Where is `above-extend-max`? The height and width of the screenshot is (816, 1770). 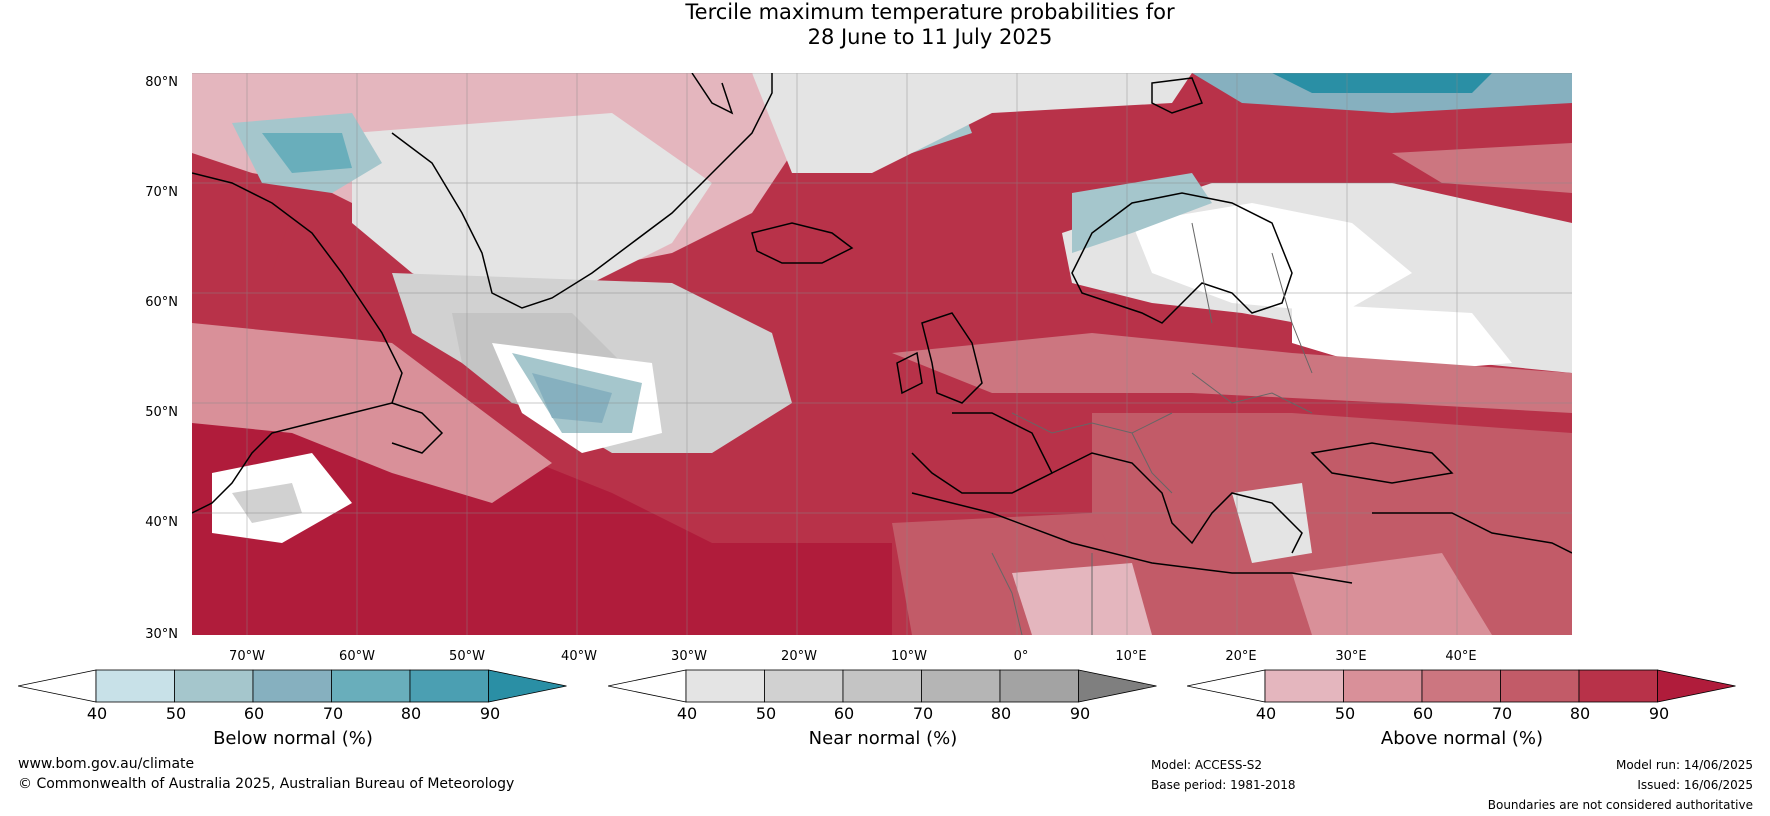
above-extend-max is located at coordinates (1696, 686).